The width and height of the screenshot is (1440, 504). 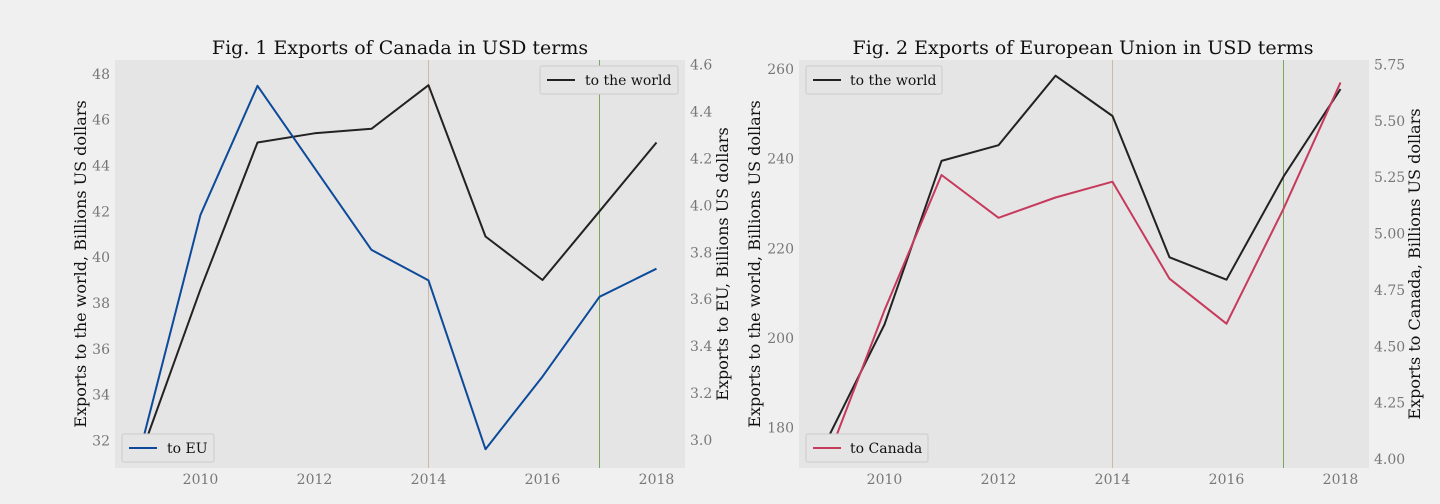 What do you see at coordinates (701, 394) in the screenshot?
I see `y2-tick-label: 3.2` at bounding box center [701, 394].